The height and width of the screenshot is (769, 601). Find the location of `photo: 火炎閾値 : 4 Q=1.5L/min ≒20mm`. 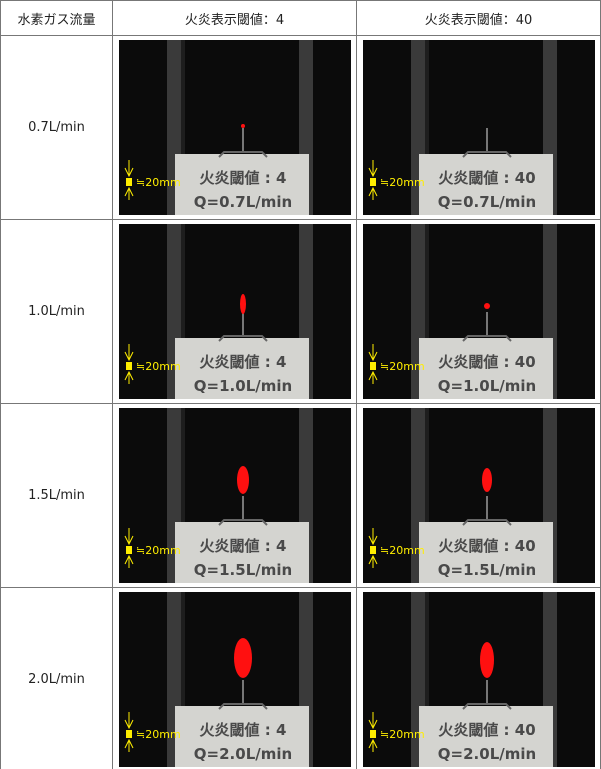

photo: 火炎閾値 : 4 Q=1.5L/min ≒20mm is located at coordinates (234, 495).